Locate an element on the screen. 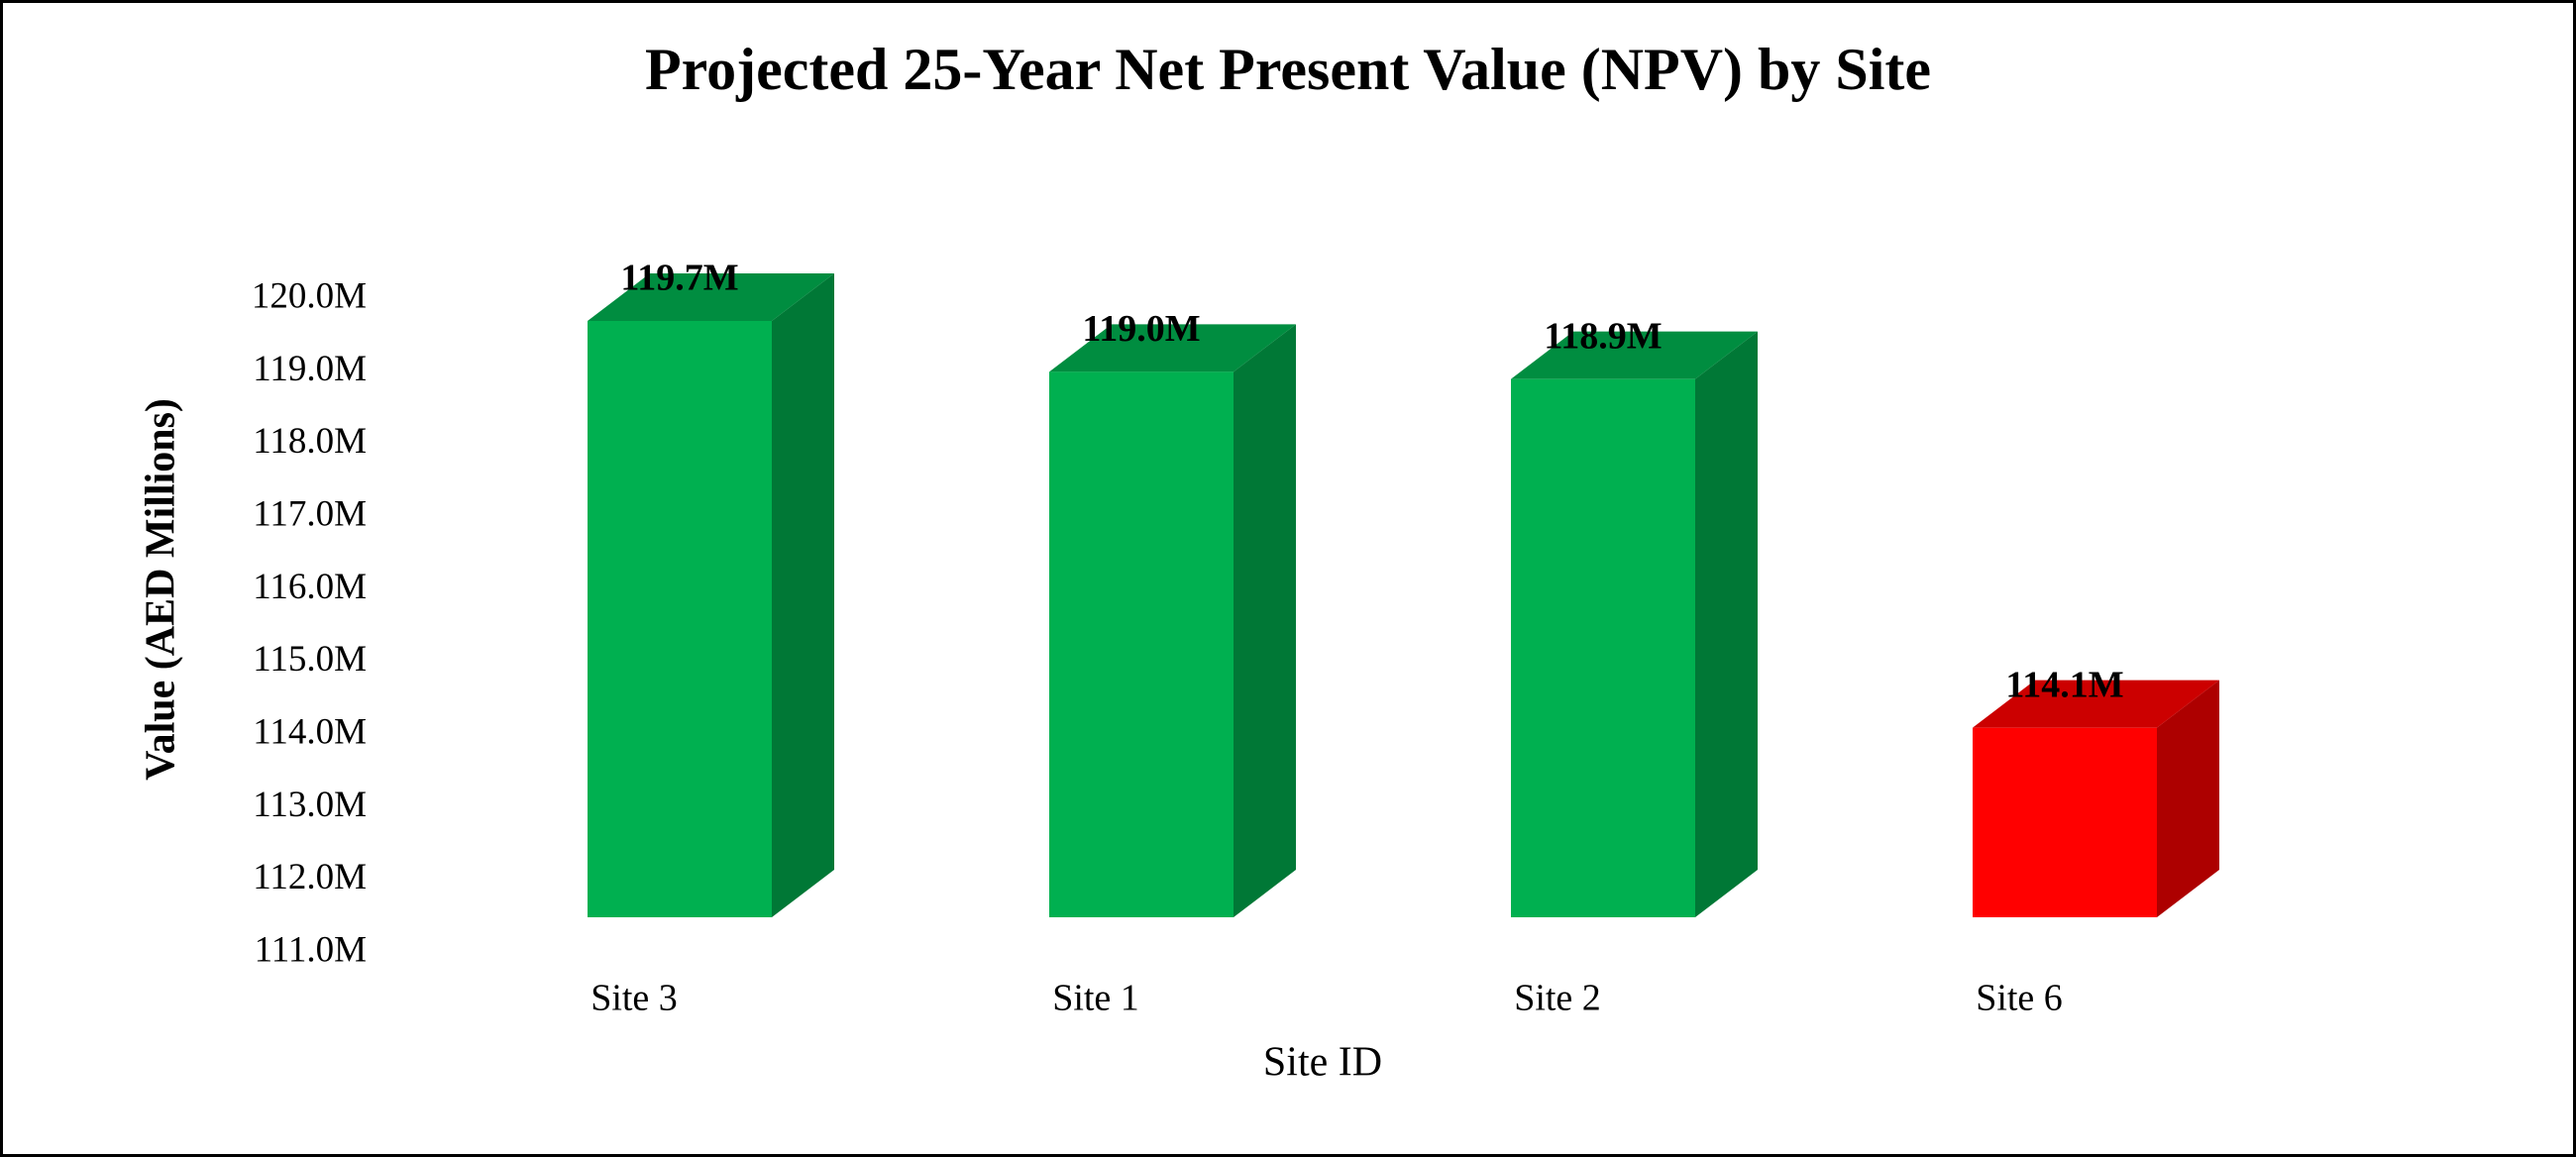  x-tick-label: Site 6 is located at coordinates (2019, 998).